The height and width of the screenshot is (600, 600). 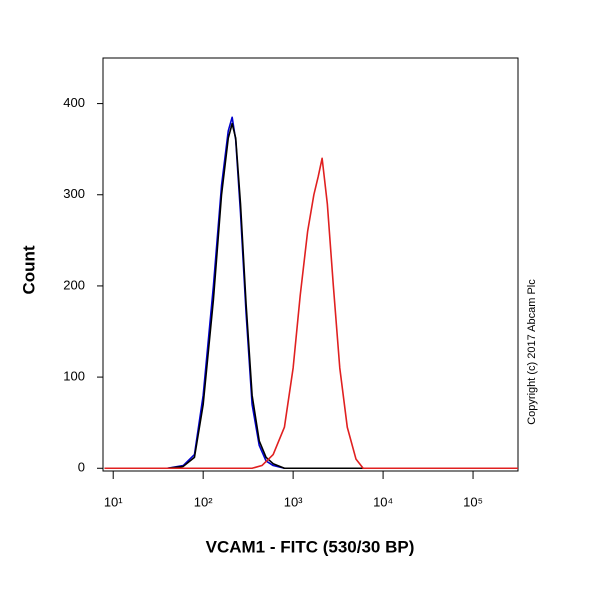 What do you see at coordinates (74, 102) in the screenshot?
I see `y-tick-label: 400` at bounding box center [74, 102].